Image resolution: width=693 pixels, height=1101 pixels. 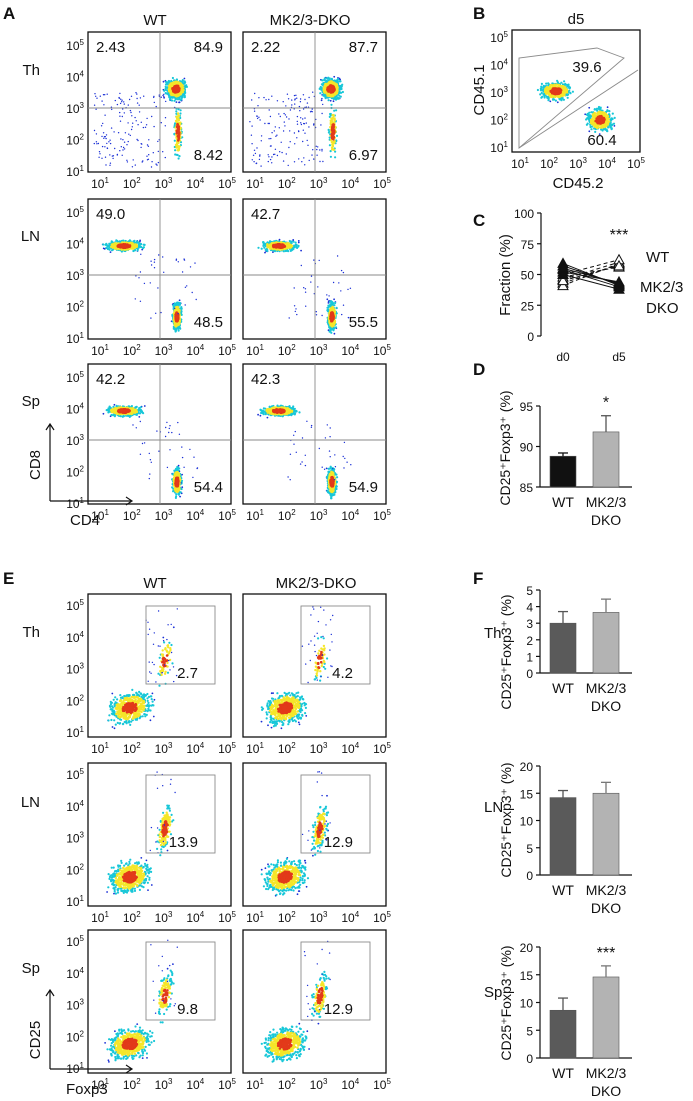 I want to click on panel-d-chart-y-tick-label: 95, so click(x=527, y=407).